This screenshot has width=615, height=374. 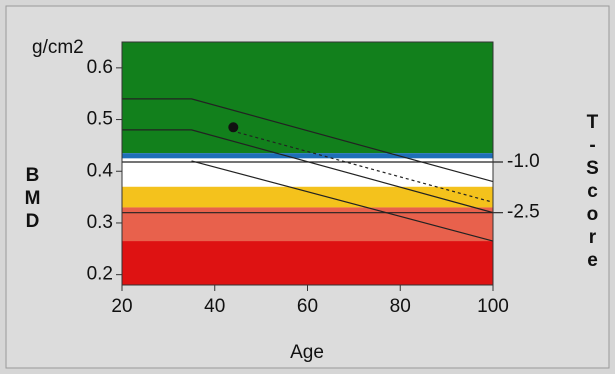 What do you see at coordinates (523, 161) in the screenshot?
I see `y2-tick-label: -1.0` at bounding box center [523, 161].